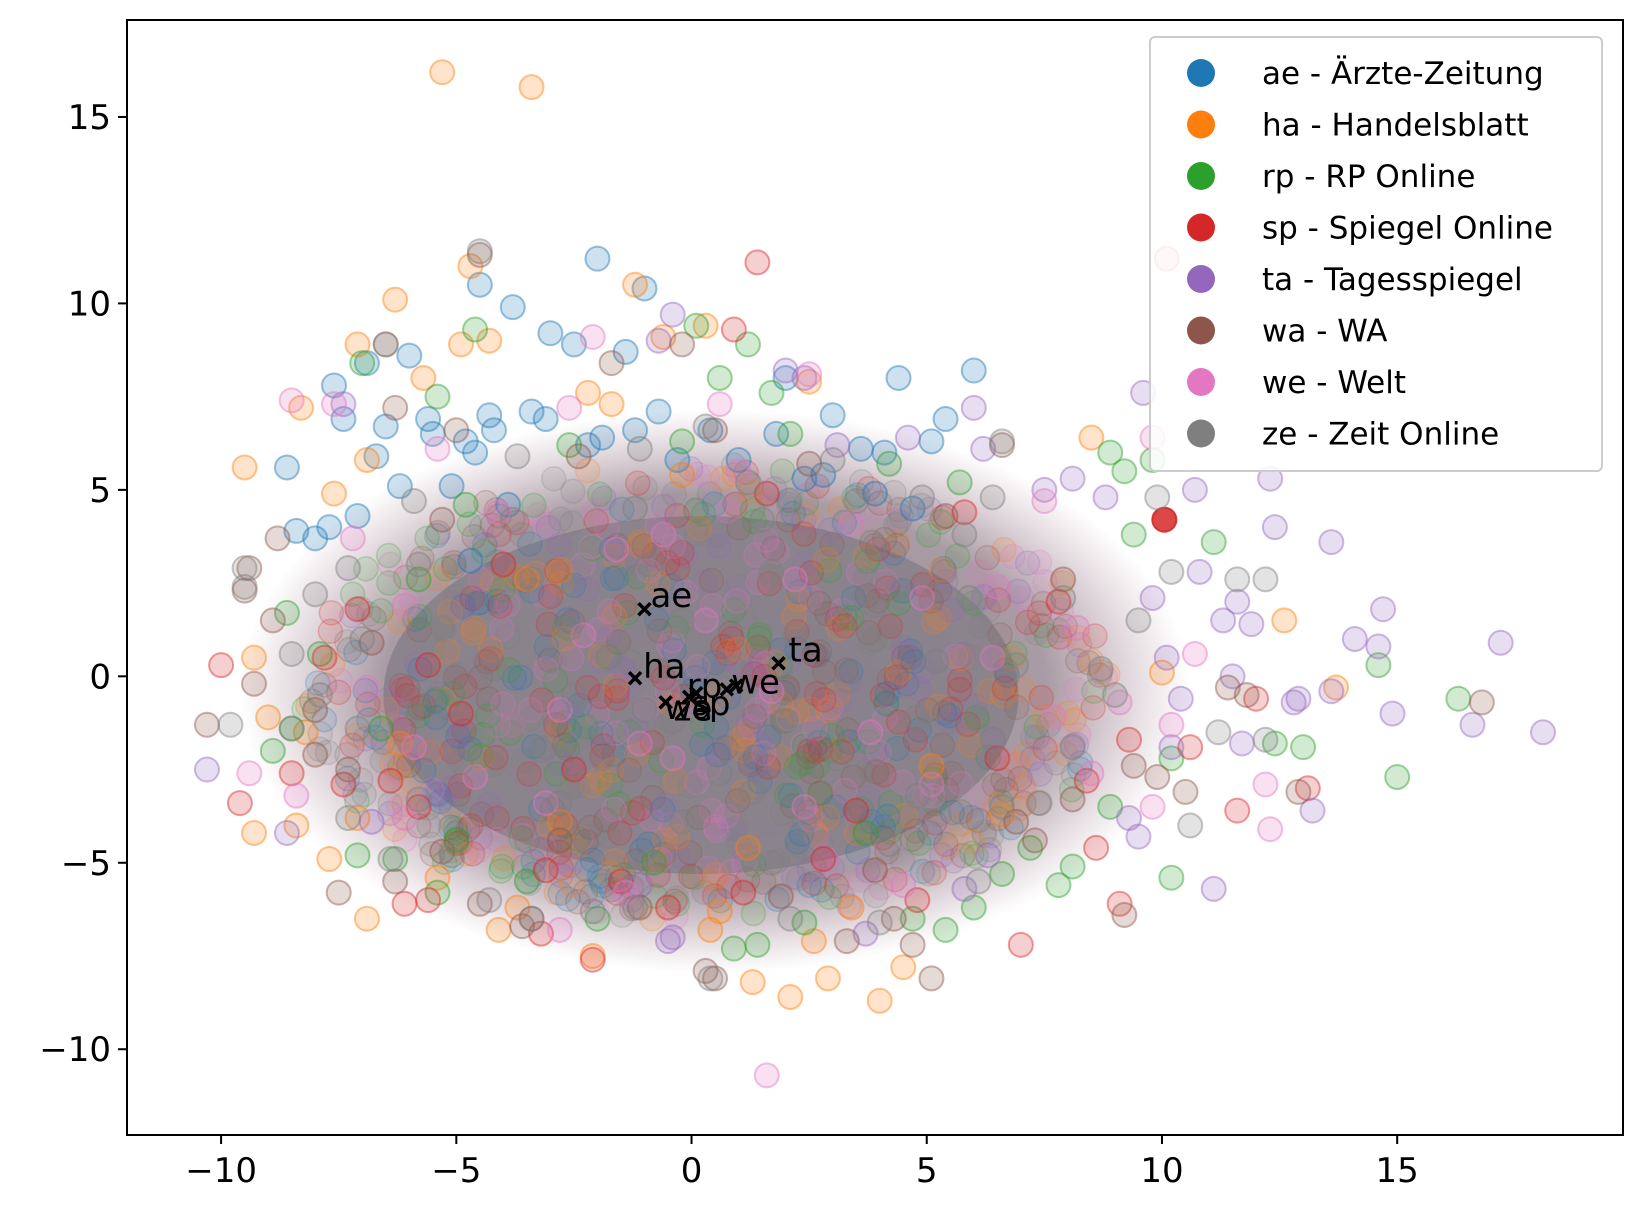 The height and width of the screenshot is (1208, 1635). I want to click on x-tick-label: 15, so click(1397, 1171).